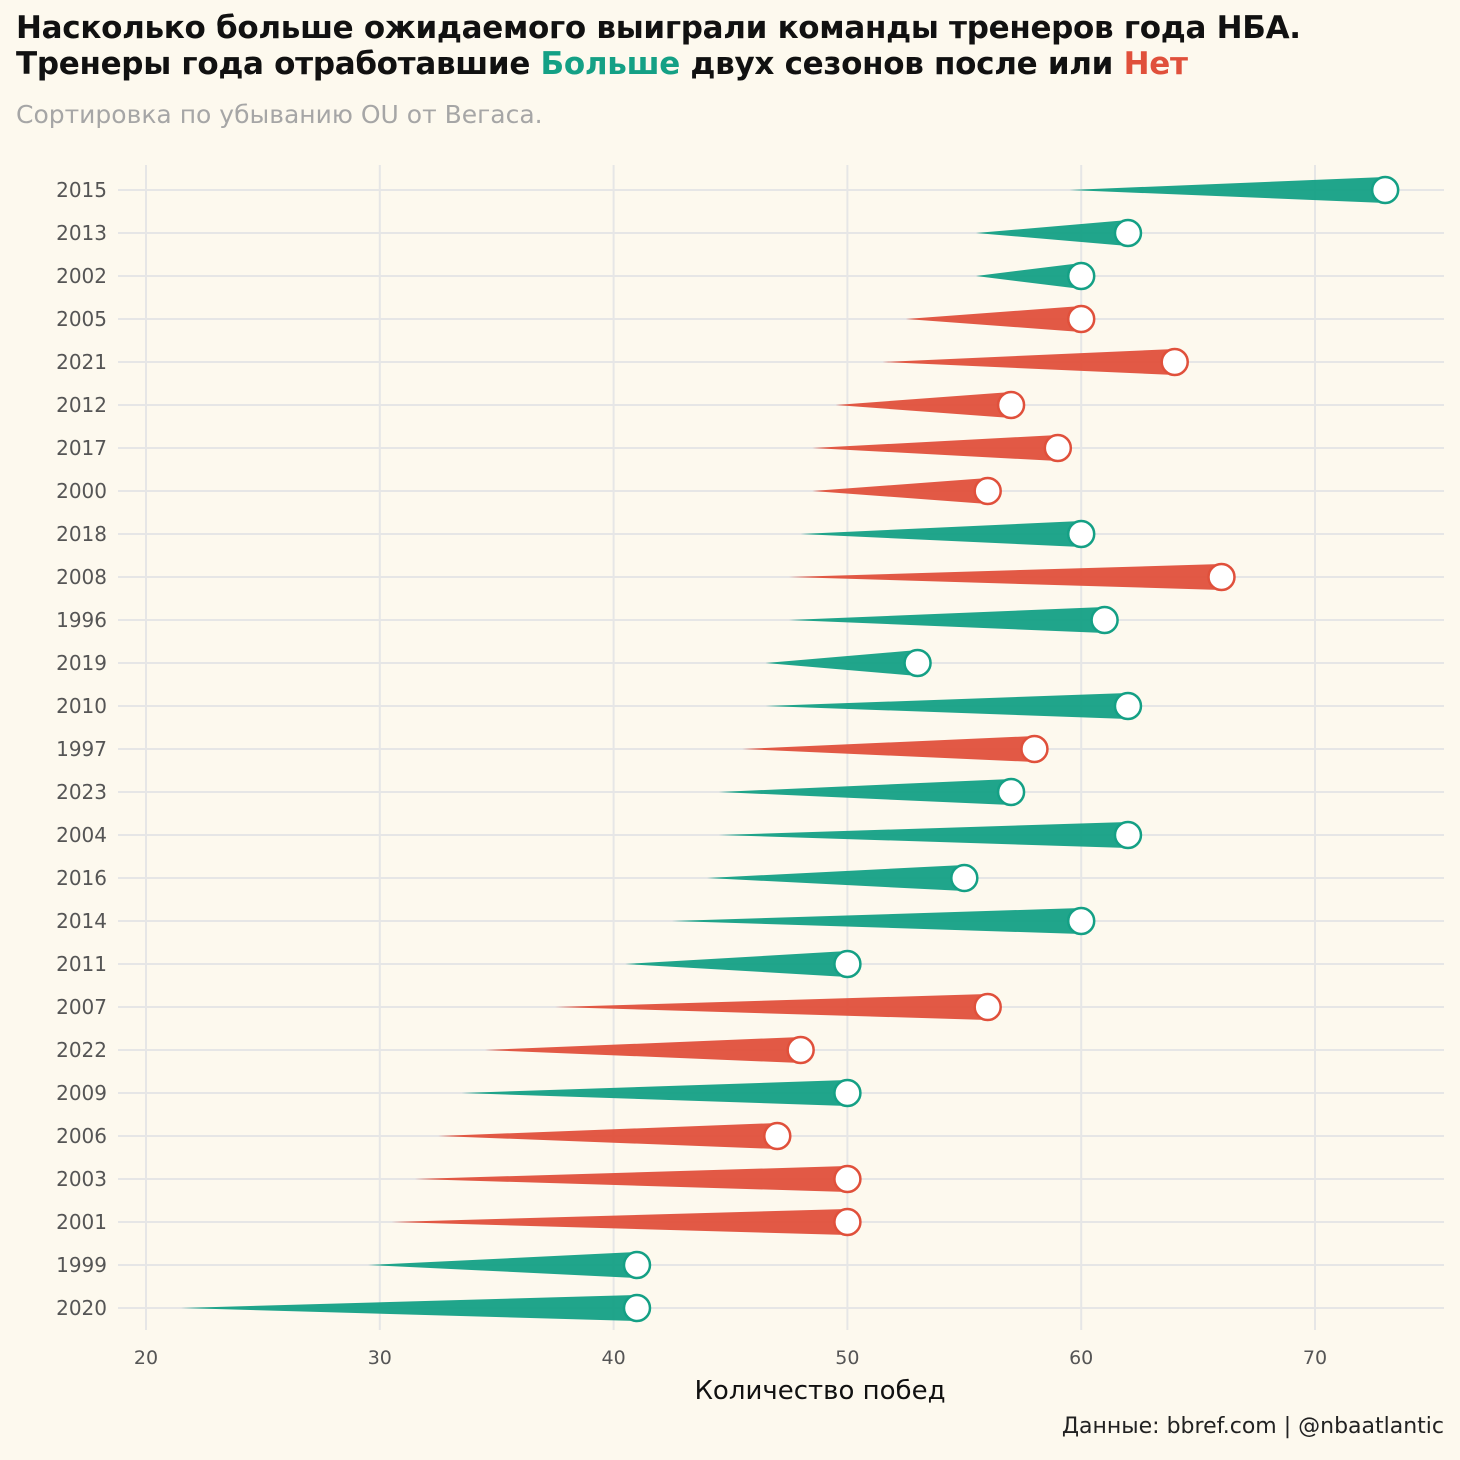 The image size is (1460, 1460). Describe the element at coordinates (1028, 276) in the screenshot. I see `wedge-2002` at that location.